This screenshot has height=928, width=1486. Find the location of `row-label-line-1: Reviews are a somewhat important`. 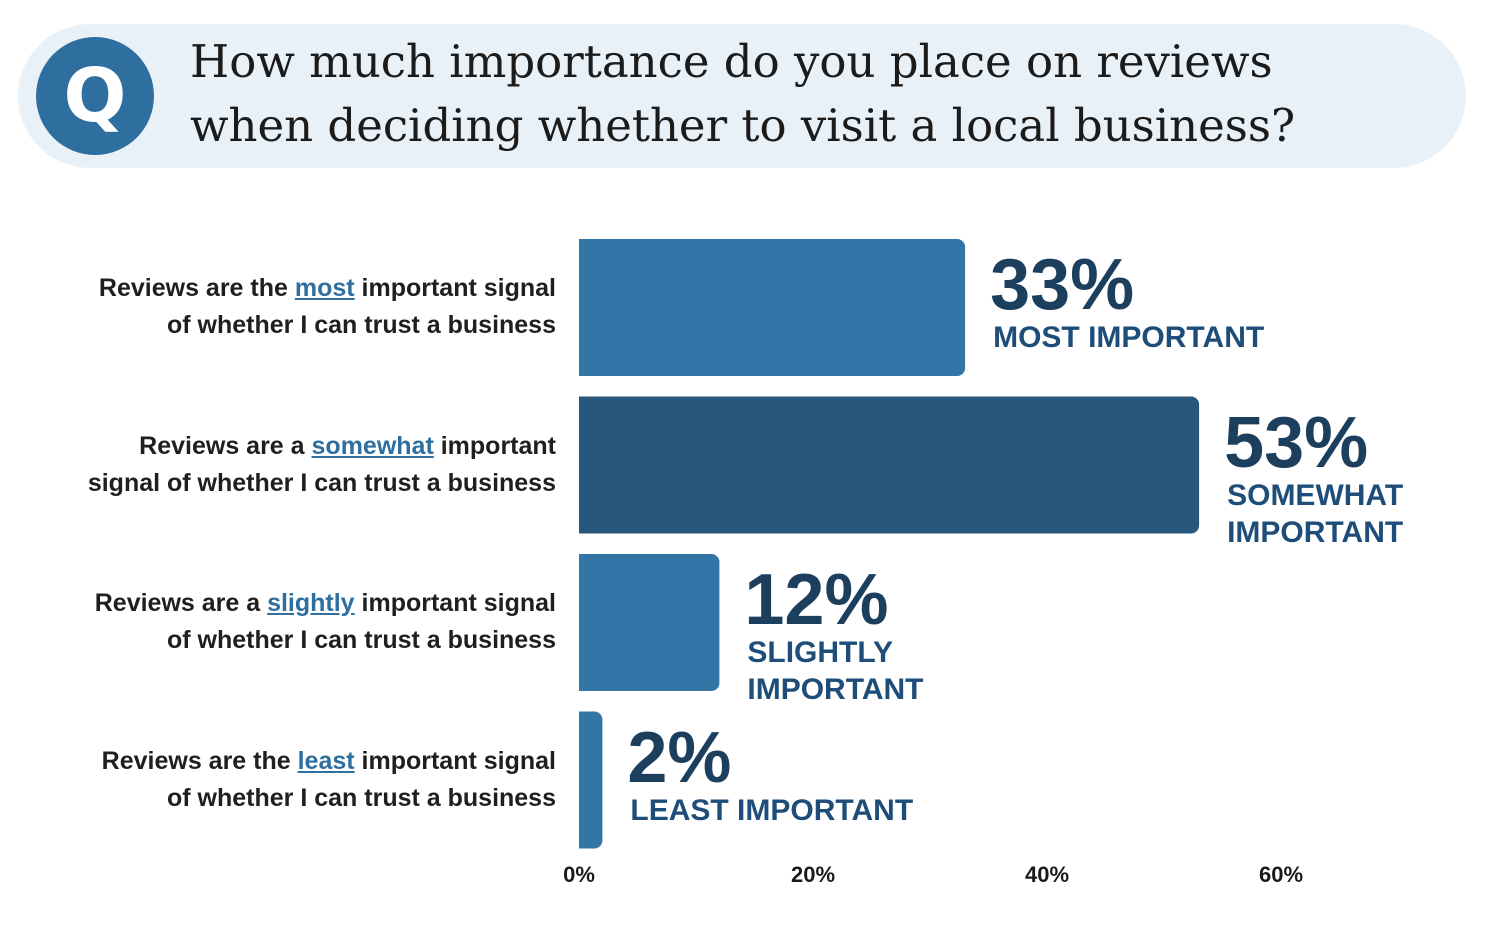

row-label-line-1: Reviews are a somewhat important is located at coordinates (296, 446).